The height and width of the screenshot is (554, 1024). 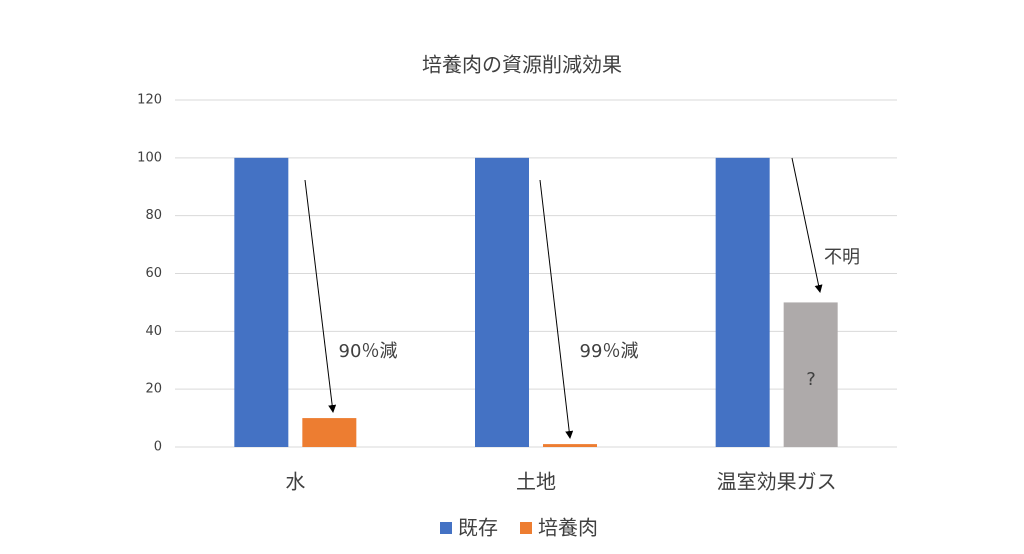 I want to click on y-tick-label: 120, so click(x=149, y=100).